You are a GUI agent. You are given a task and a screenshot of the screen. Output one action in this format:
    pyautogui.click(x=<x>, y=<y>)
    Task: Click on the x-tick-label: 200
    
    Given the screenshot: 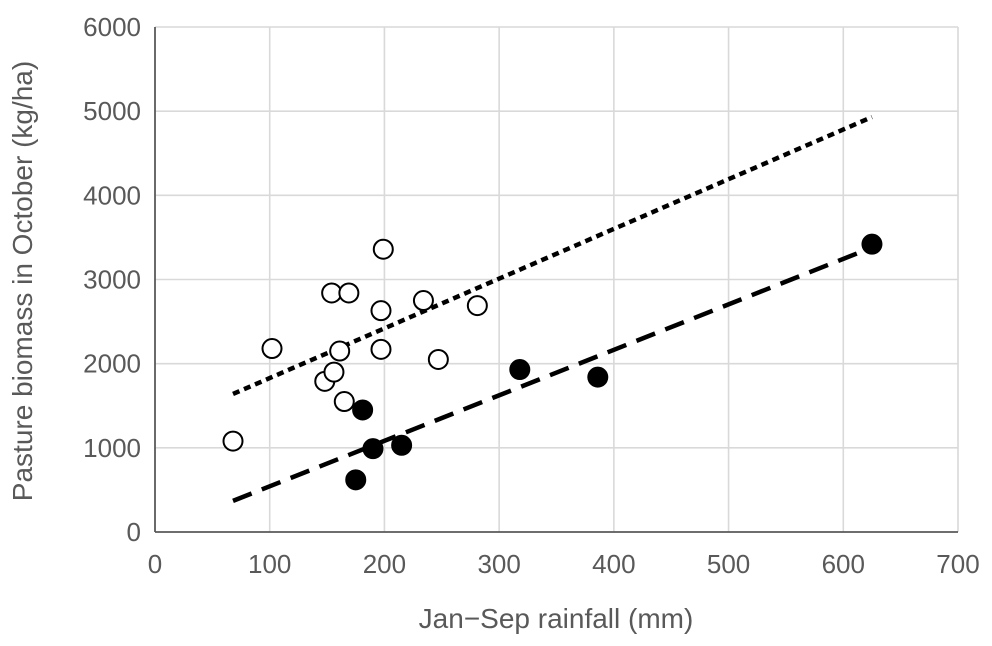 What is the action you would take?
    pyautogui.click(x=384, y=564)
    